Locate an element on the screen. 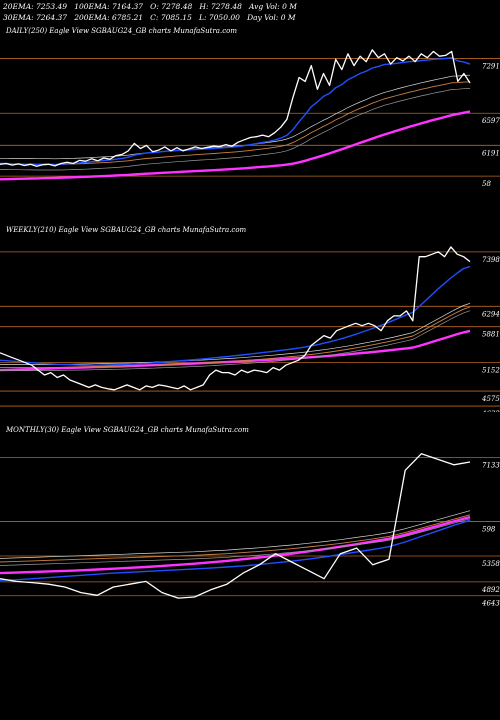 The height and width of the screenshot is (720, 500). monthly-ema-mid-line is located at coordinates (235, 538).